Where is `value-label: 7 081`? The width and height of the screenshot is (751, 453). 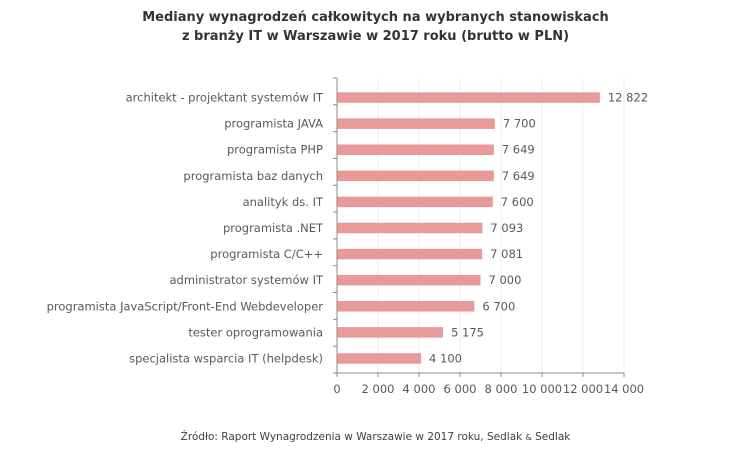 value-label: 7 081 is located at coordinates (506, 254).